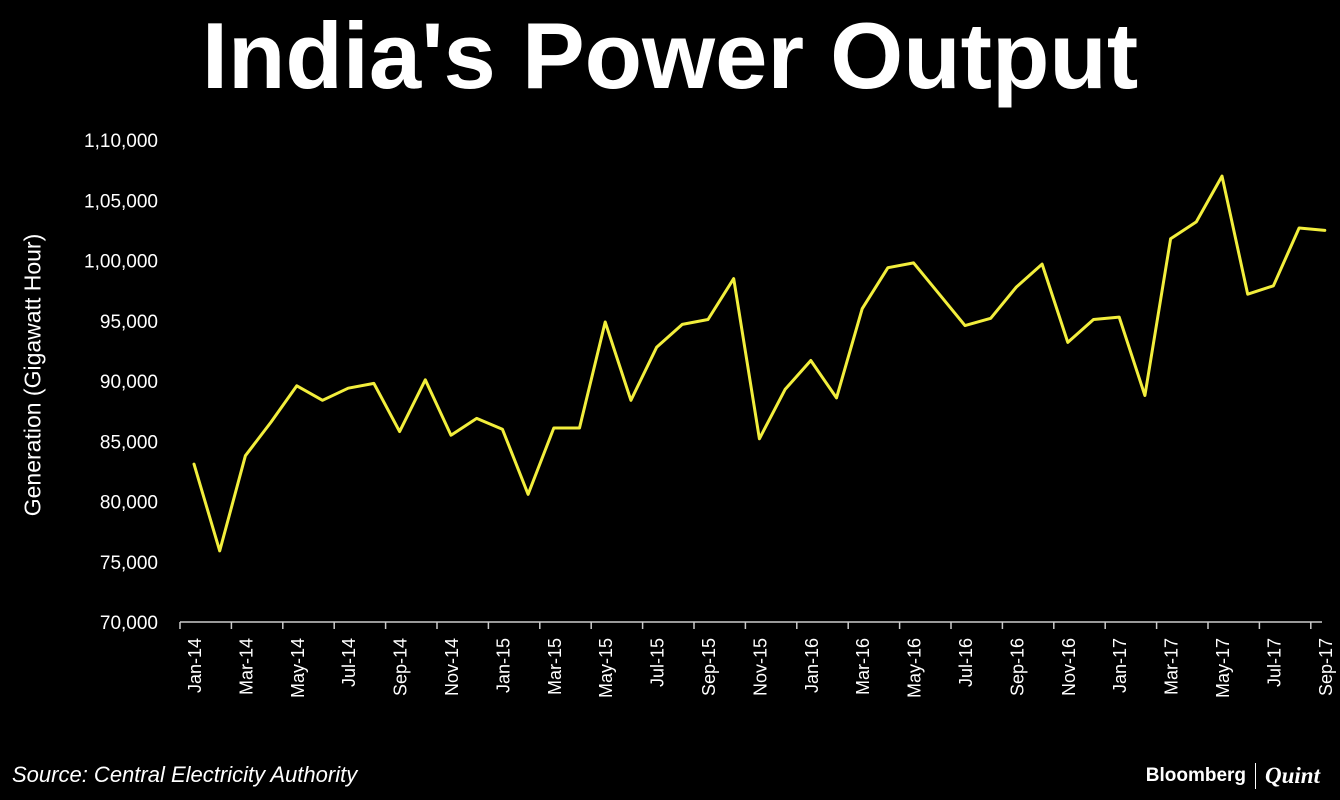 This screenshot has height=800, width=1340. What do you see at coordinates (121, 141) in the screenshot?
I see `y-tick-label: 1,10,000` at bounding box center [121, 141].